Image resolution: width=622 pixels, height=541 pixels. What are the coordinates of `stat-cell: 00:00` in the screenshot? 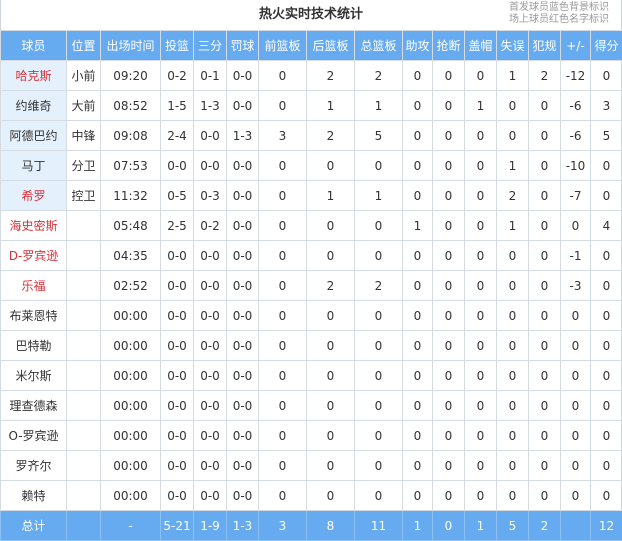 It's located at (131, 346).